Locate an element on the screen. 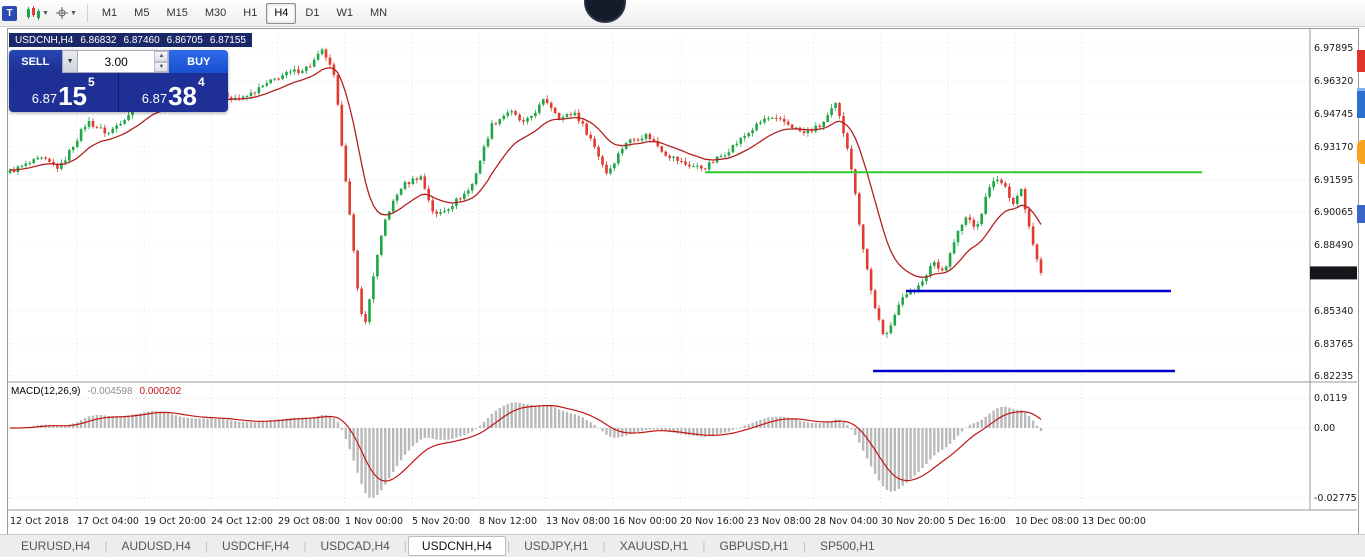 This screenshot has height=560, width=1365. stepper-down-icon: ▼ is located at coordinates (161, 66).